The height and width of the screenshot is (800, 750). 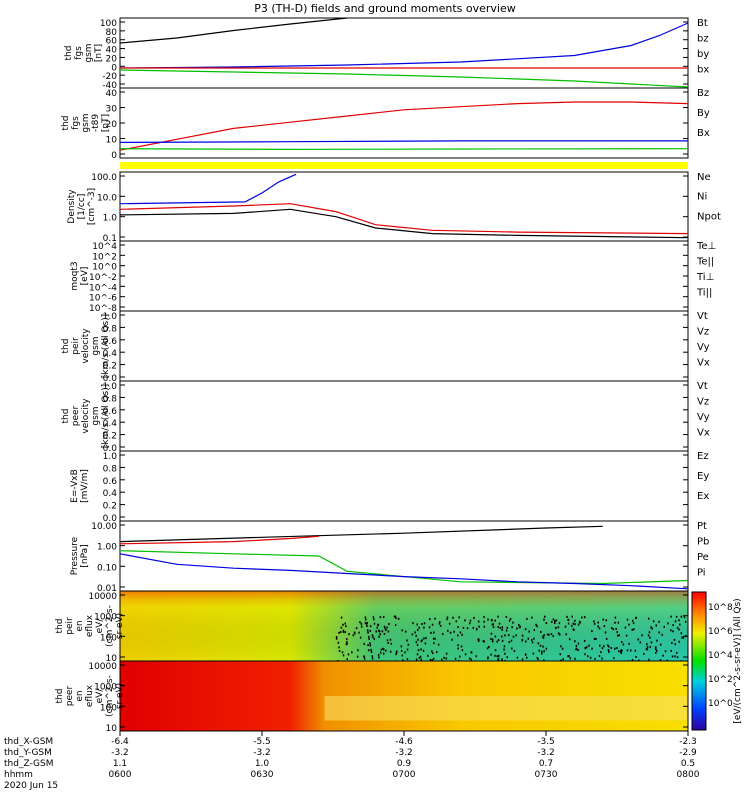 What do you see at coordinates (90, 625) in the screenshot?
I see `y-axis-label-line: eflux` at bounding box center [90, 625].